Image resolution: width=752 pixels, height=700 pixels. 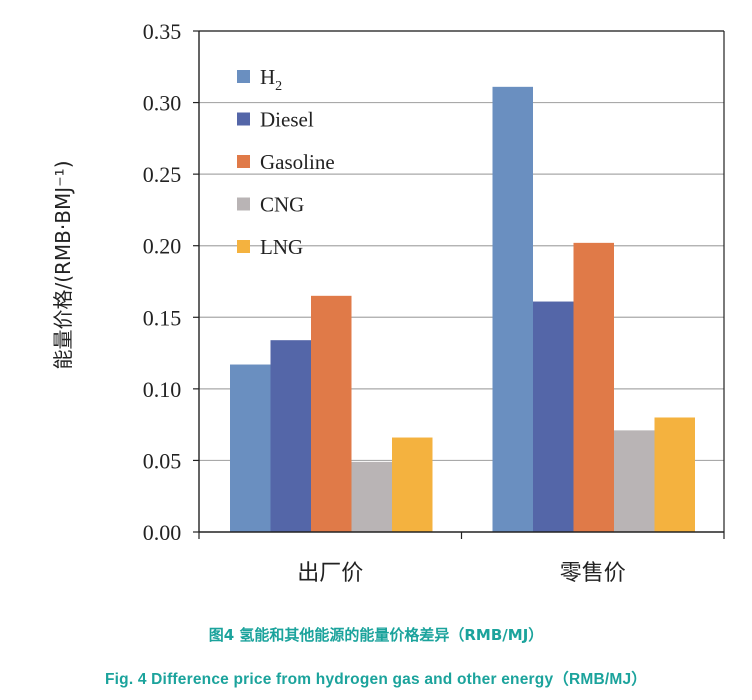 I want to click on y-tick-label: 0.00, so click(x=162, y=532).